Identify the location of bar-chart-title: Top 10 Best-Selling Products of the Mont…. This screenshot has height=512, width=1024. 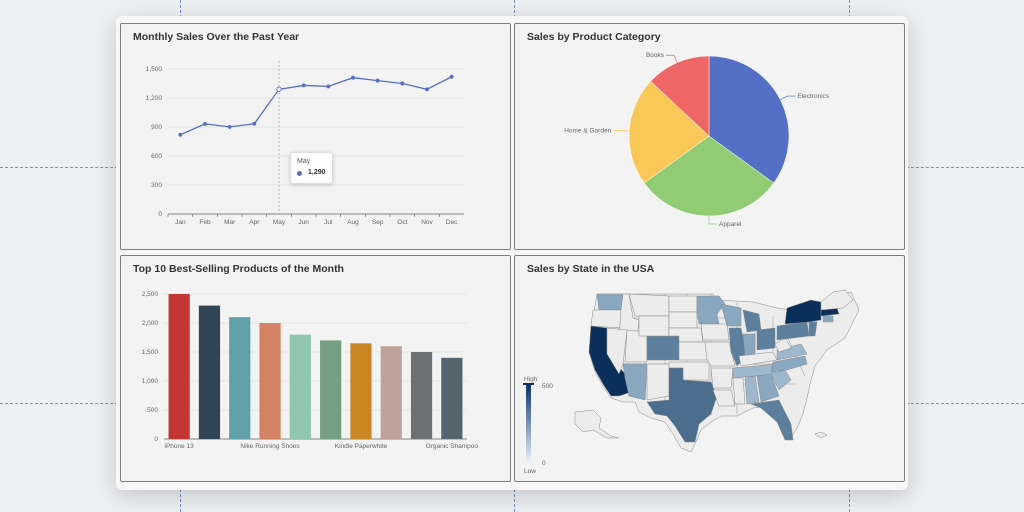
(238, 269).